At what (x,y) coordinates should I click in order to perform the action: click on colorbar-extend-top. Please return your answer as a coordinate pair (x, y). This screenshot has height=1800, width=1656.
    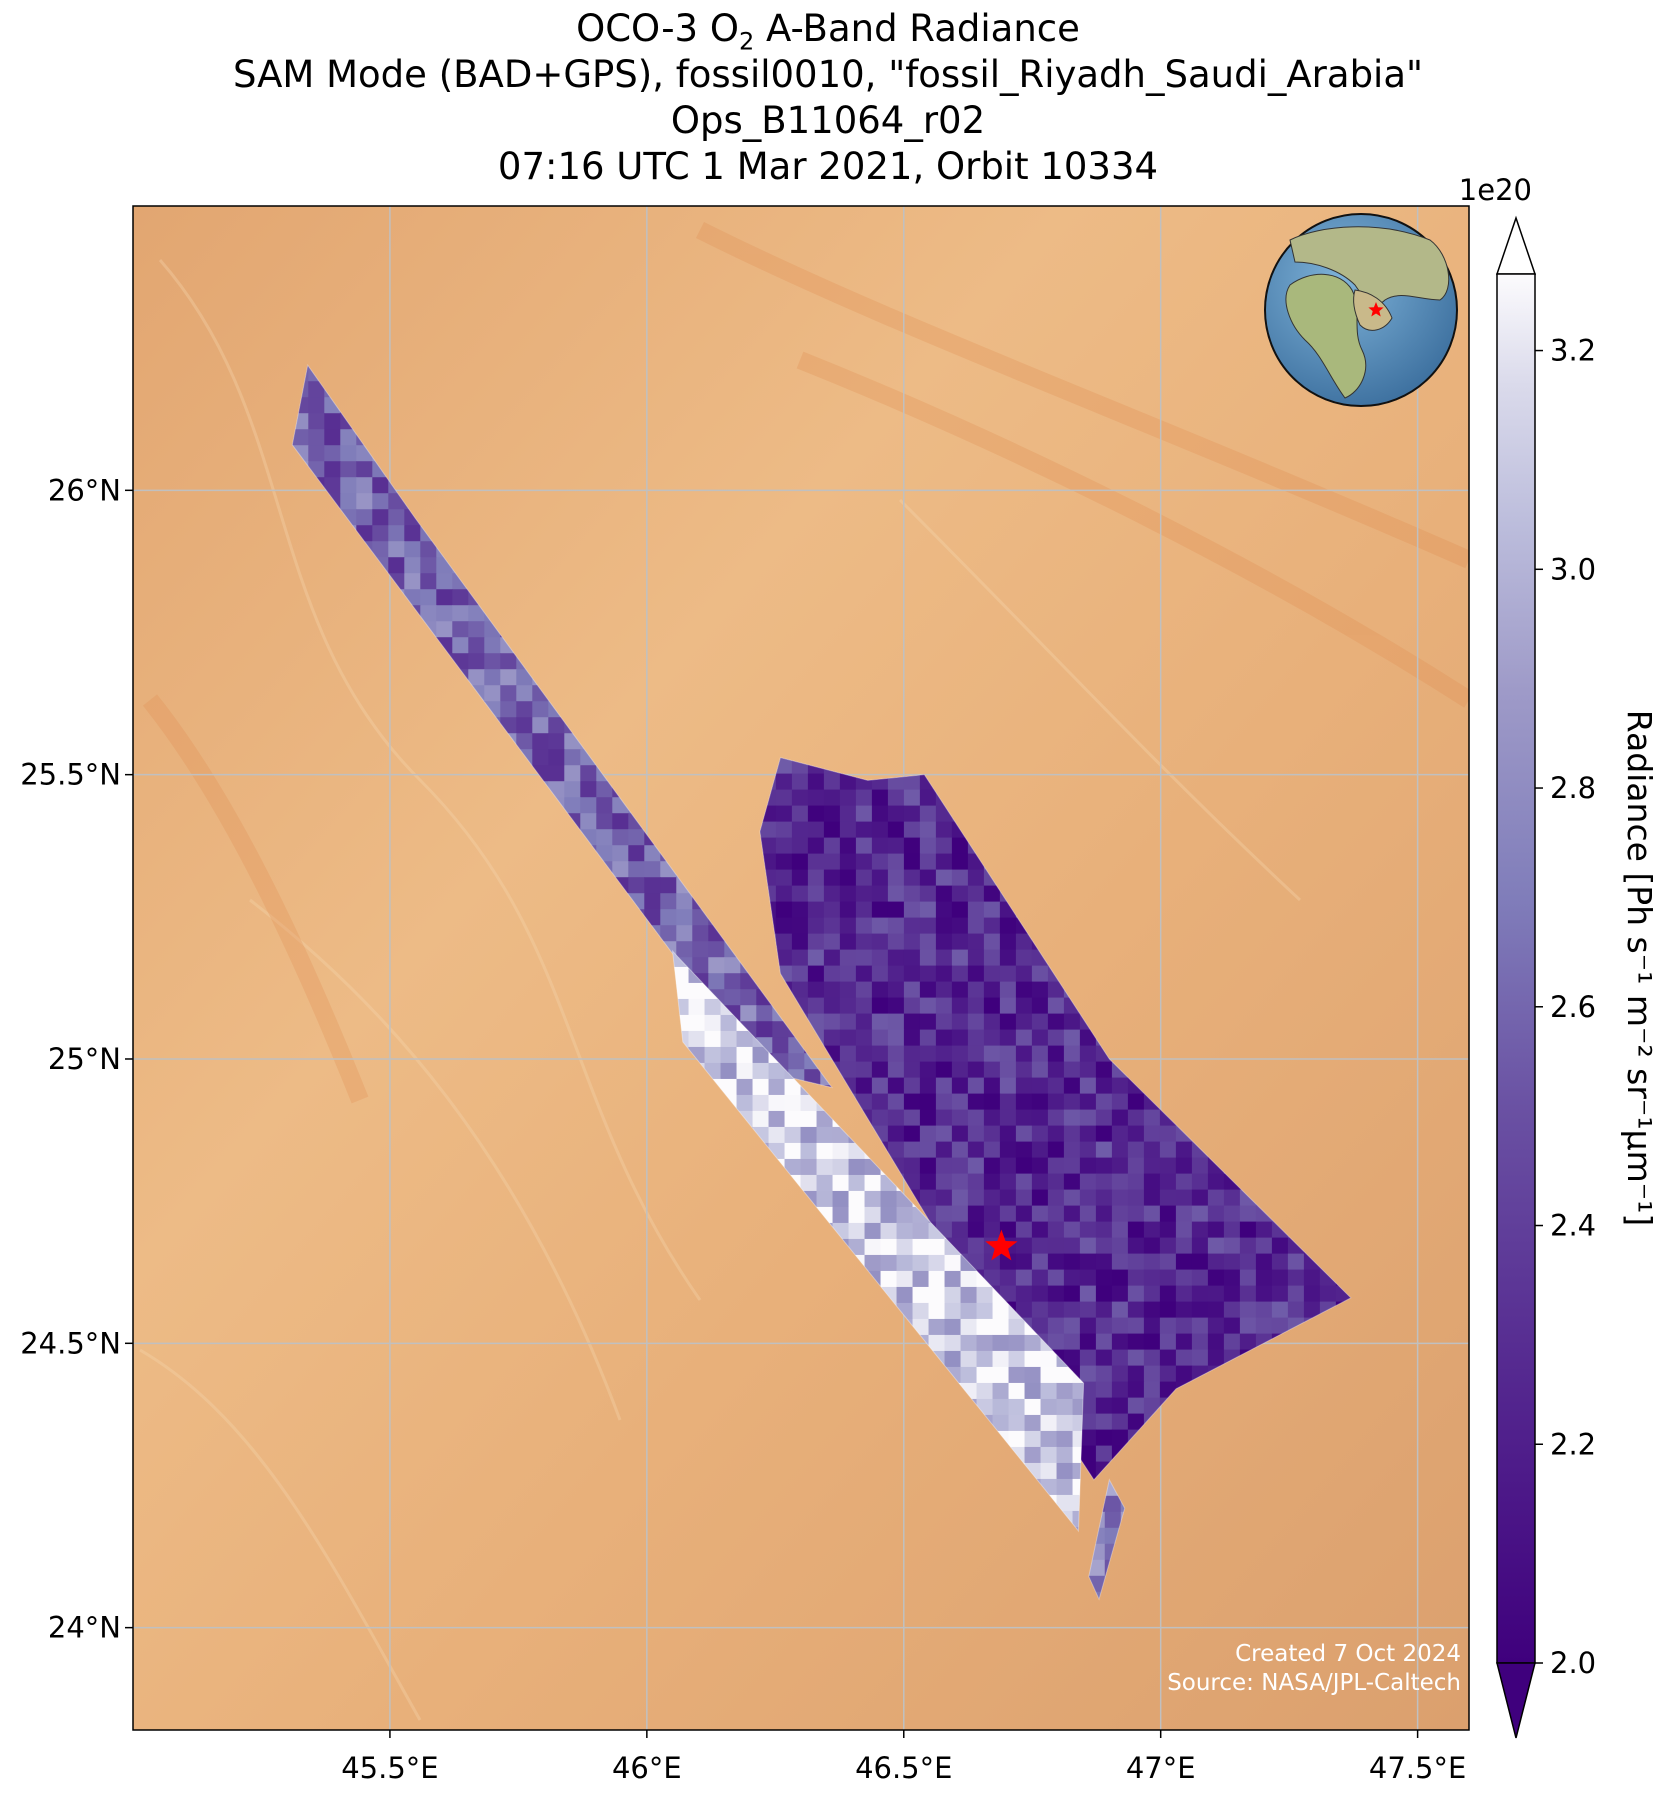
    Looking at the image, I should click on (1516, 245).